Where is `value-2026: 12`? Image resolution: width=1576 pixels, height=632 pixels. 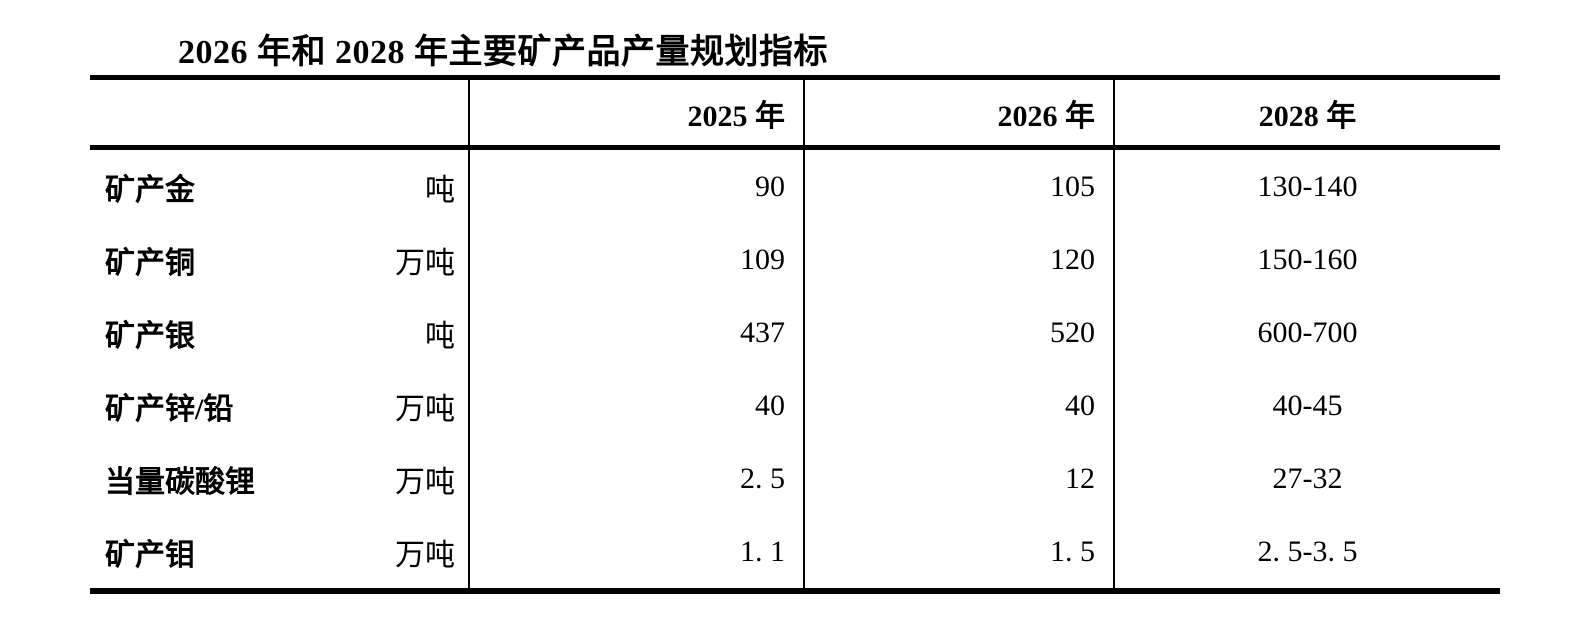
value-2026: 12 is located at coordinates (958, 478).